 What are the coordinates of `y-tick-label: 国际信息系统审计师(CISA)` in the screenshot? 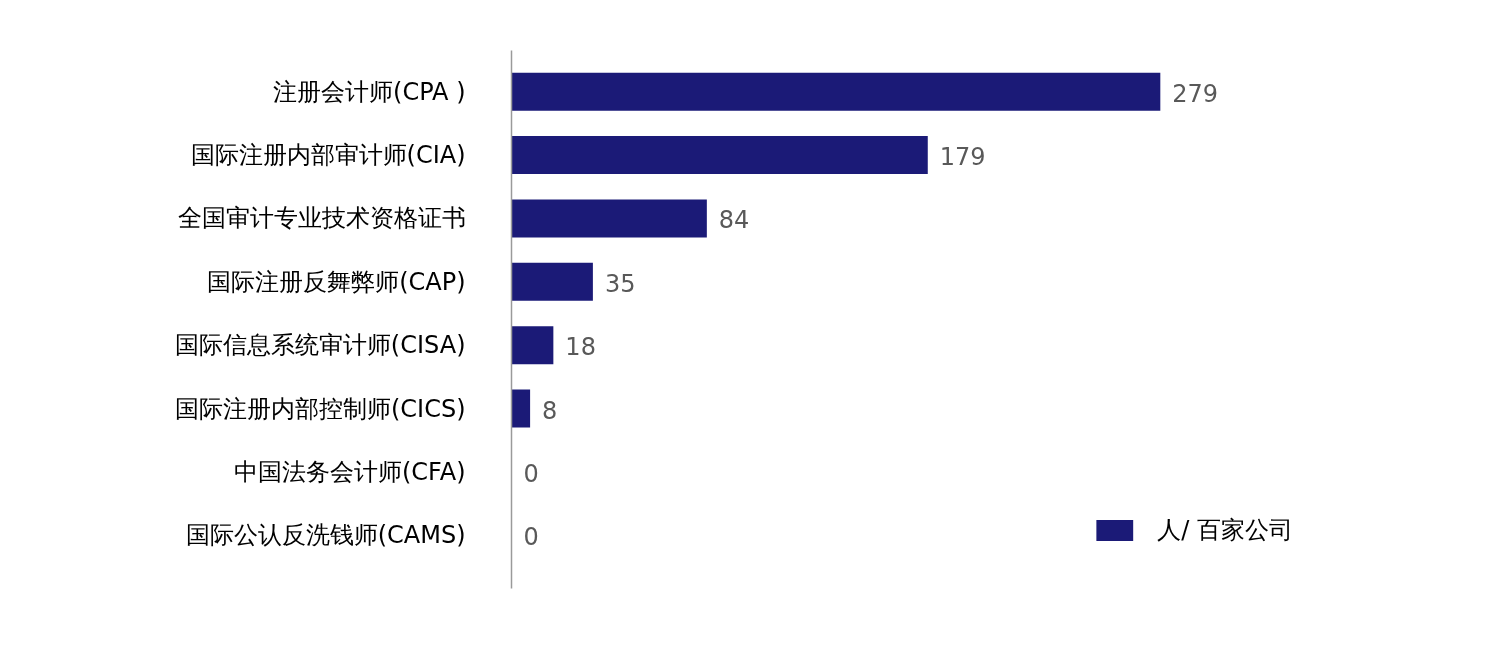 It's located at (320, 345).